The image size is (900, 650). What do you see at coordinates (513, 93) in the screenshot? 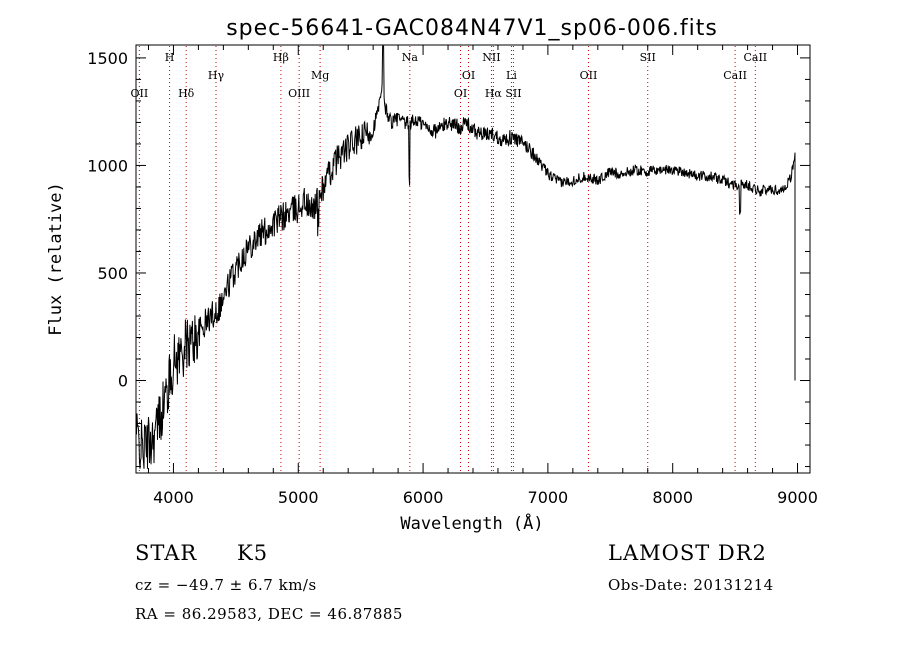
I see `line-label-13: SII` at bounding box center [513, 93].